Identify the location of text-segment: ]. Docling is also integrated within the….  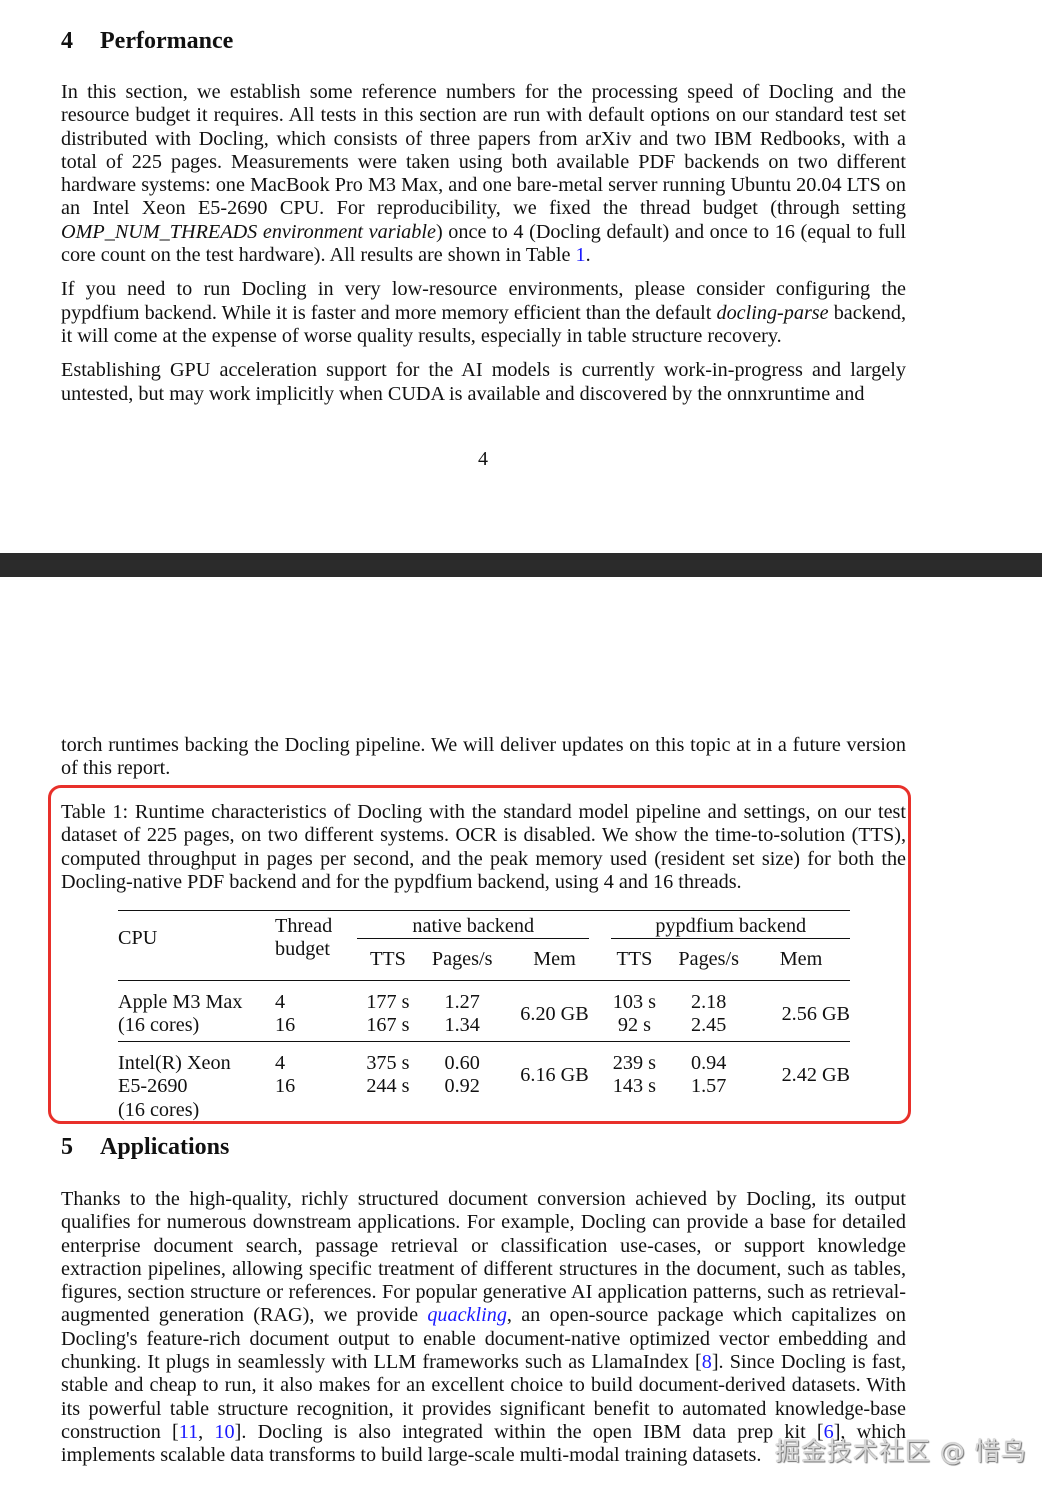
(529, 1431).